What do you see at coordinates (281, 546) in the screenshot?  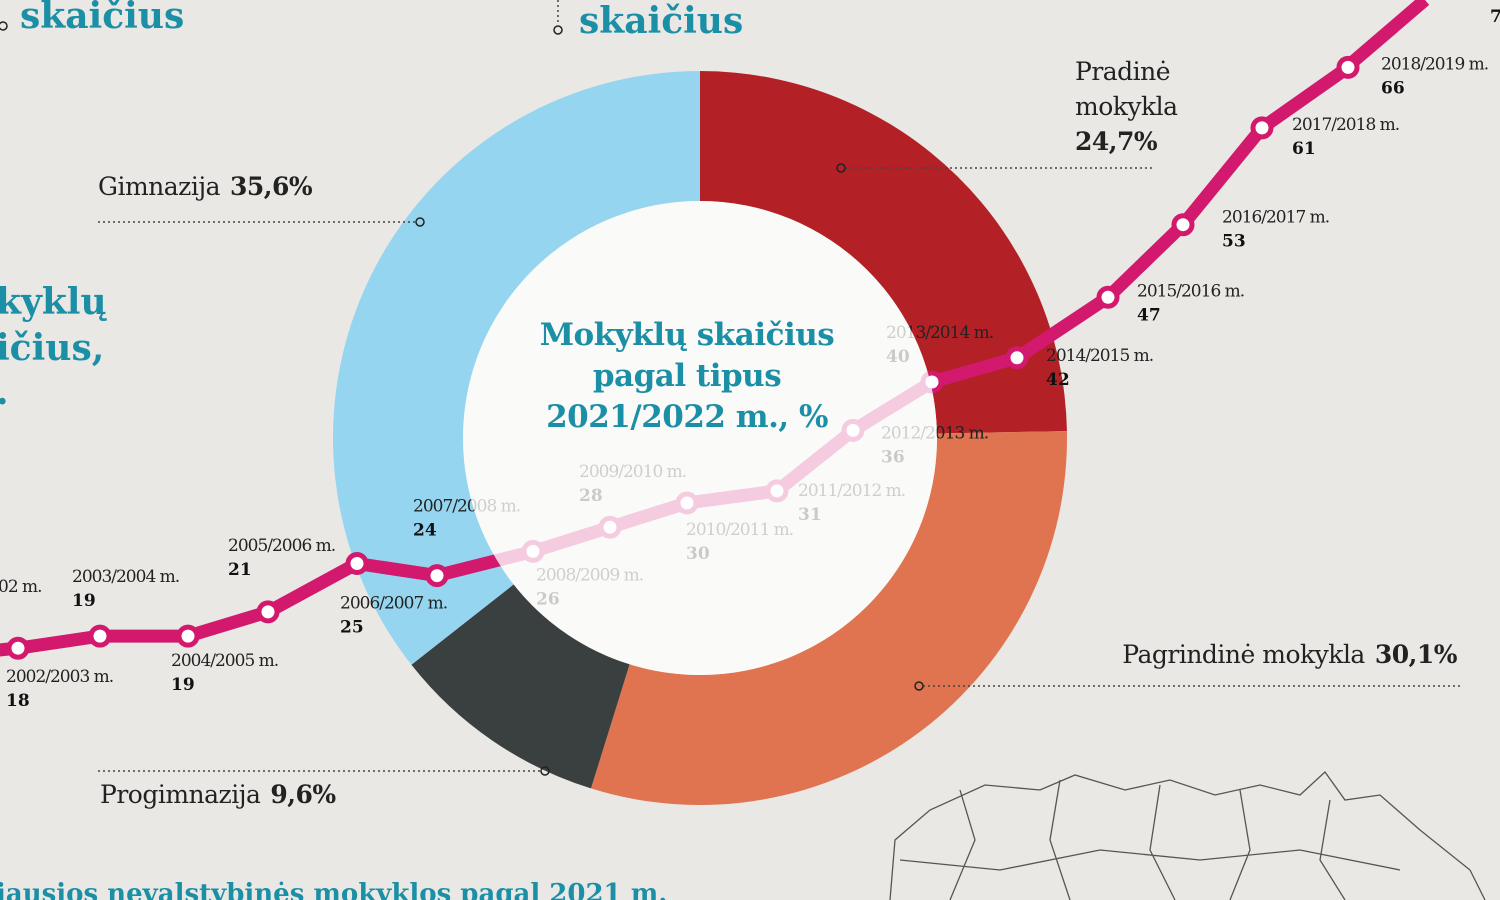 I see `year-label: 2005/2006 m.` at bounding box center [281, 546].